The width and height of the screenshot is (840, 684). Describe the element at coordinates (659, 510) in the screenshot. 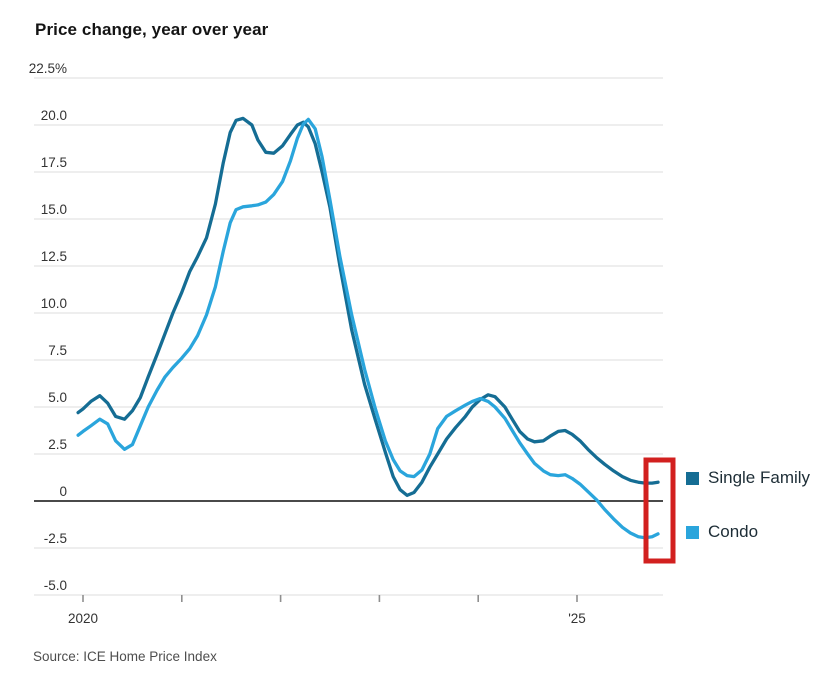

I see `latest-values-highlight-box` at that location.